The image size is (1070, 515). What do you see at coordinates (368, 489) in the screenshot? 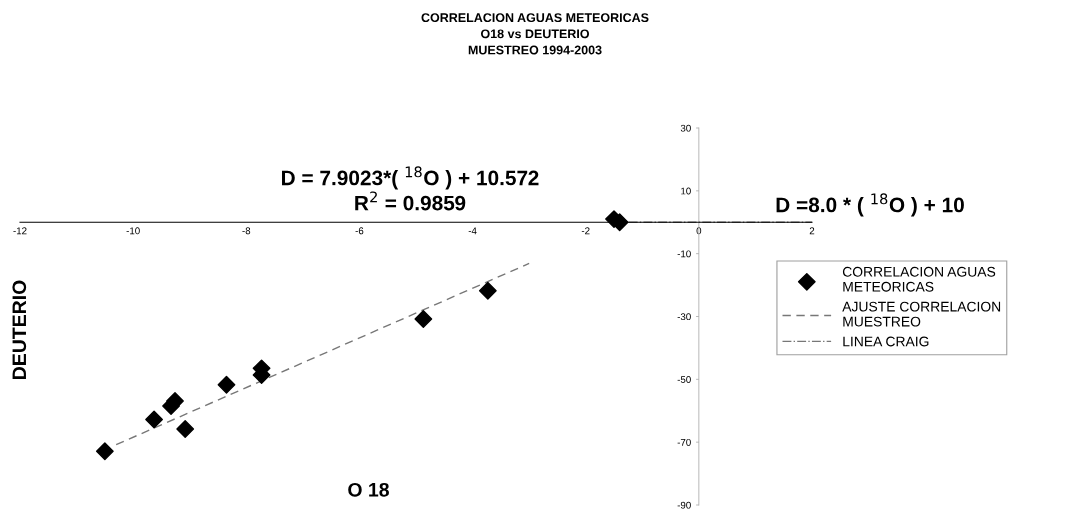
I see `x-axis-title: O 18` at bounding box center [368, 489].